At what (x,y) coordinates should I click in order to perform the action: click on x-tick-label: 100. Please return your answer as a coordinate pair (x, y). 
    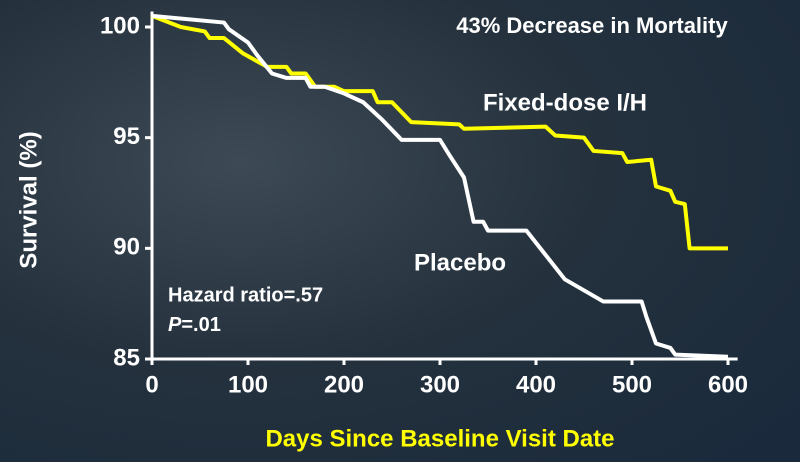
    Looking at the image, I should click on (248, 384).